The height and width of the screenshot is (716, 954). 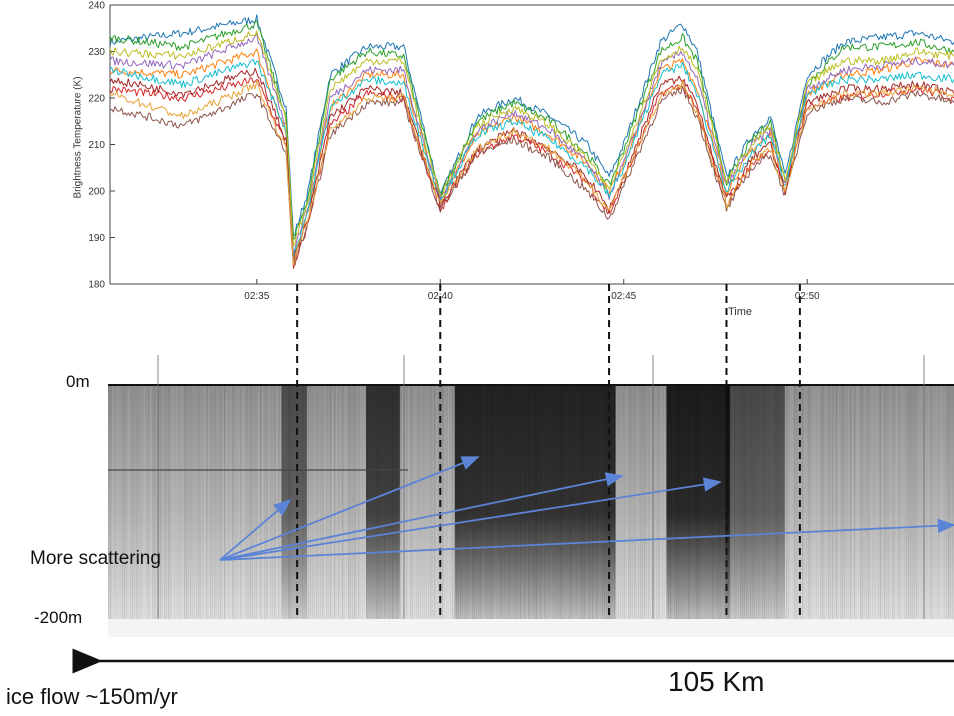 What do you see at coordinates (96, 99) in the screenshot?
I see `y-tick-label: 220` at bounding box center [96, 99].